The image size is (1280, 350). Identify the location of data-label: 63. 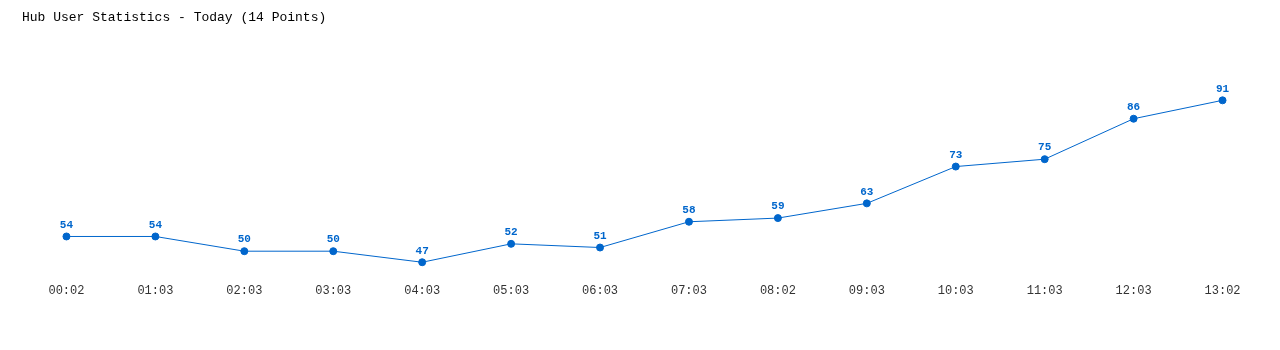
(867, 191).